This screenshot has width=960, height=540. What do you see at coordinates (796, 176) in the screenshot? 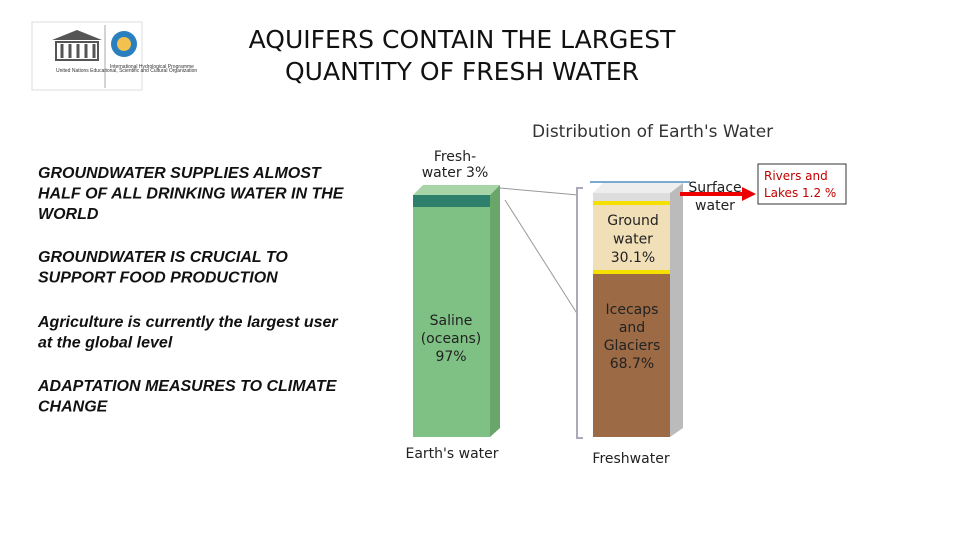
I see `callout-text: Rivers and` at bounding box center [796, 176].